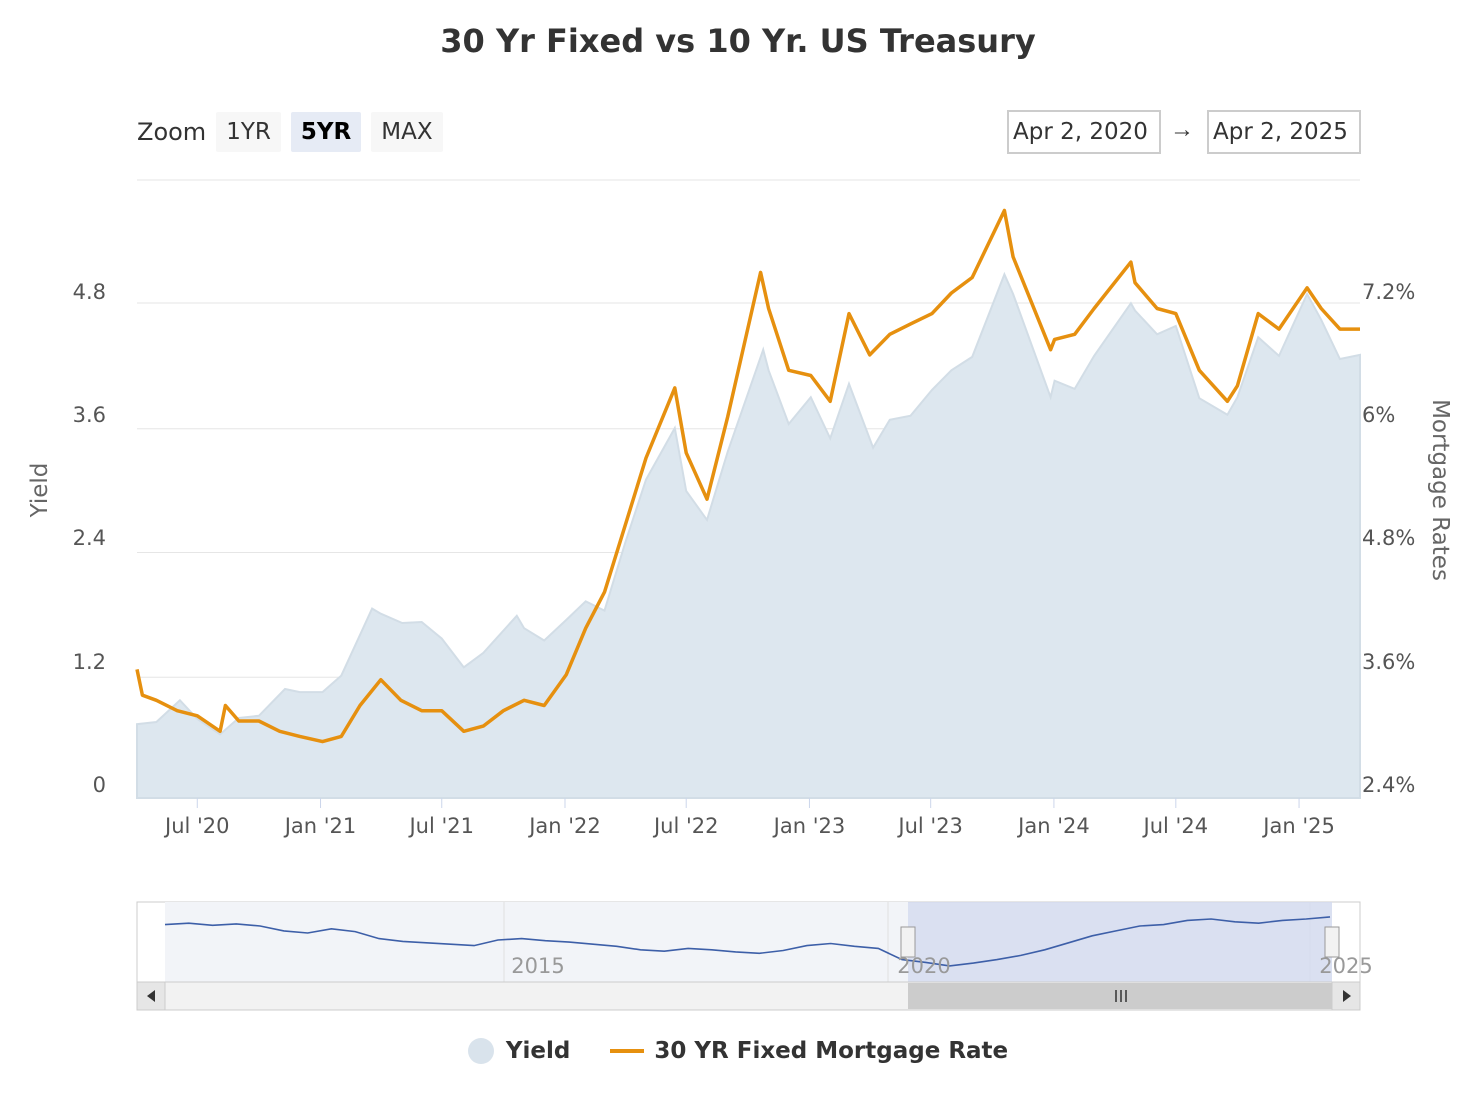 The width and height of the screenshot is (1476, 1114). I want to click on y-right-tick-label: 3.6%, so click(1388, 662).